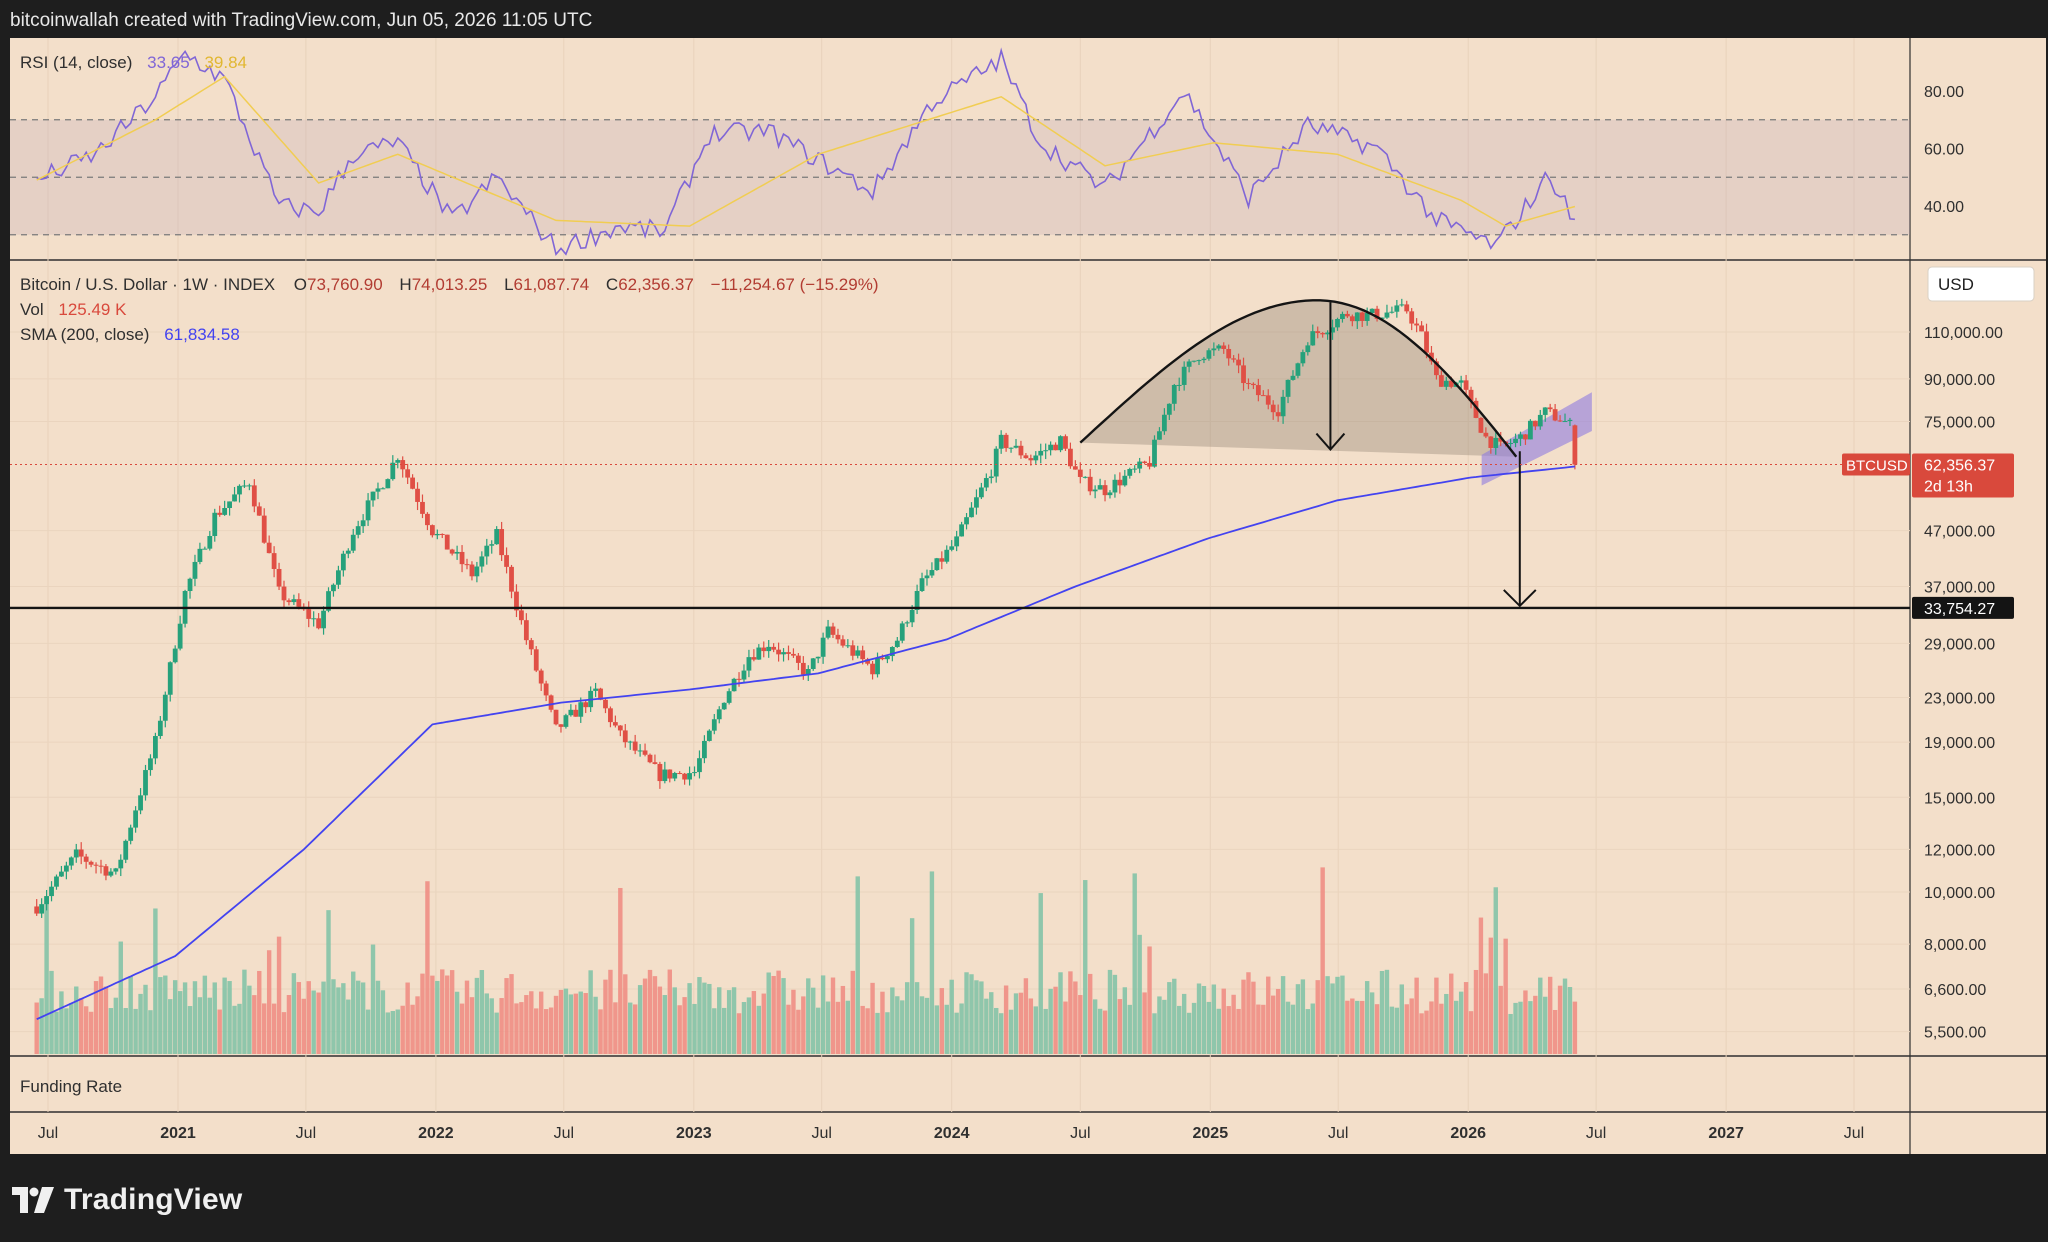 The image size is (2048, 1242). I want to click on currency-button: USD, so click(1981, 284).